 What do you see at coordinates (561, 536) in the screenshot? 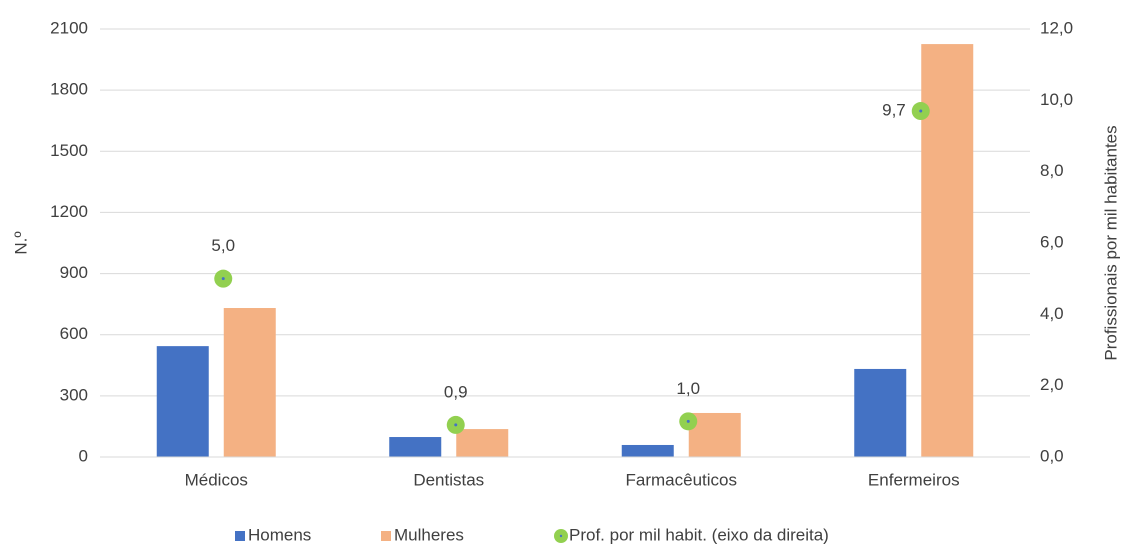
I see `legend-marker-center` at bounding box center [561, 536].